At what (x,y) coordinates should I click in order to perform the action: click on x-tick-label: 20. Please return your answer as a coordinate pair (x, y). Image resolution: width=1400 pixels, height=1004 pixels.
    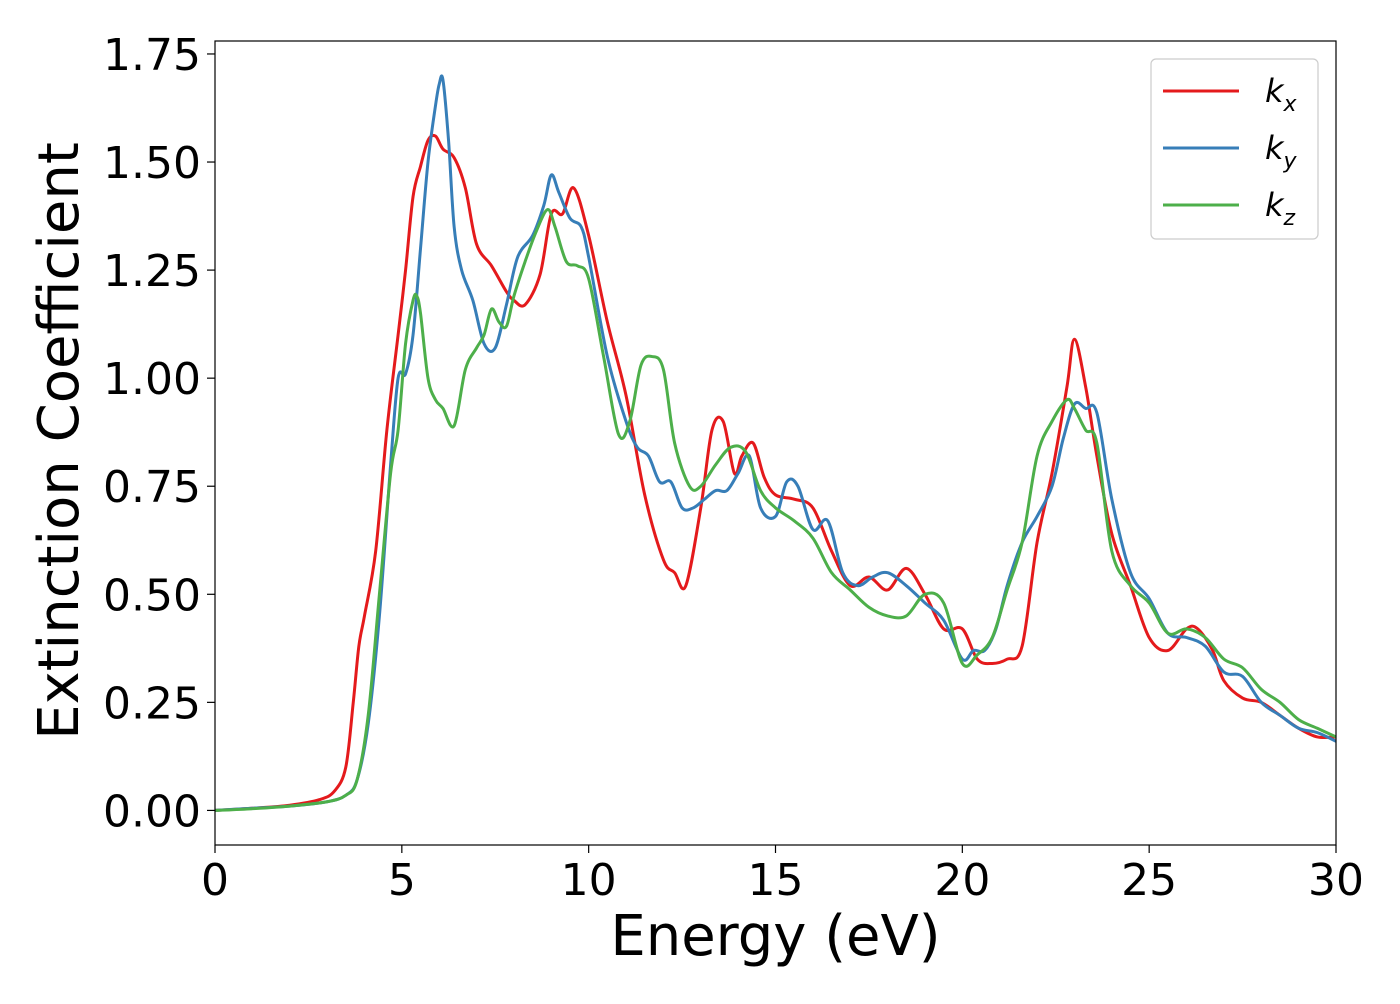
    Looking at the image, I should click on (962, 880).